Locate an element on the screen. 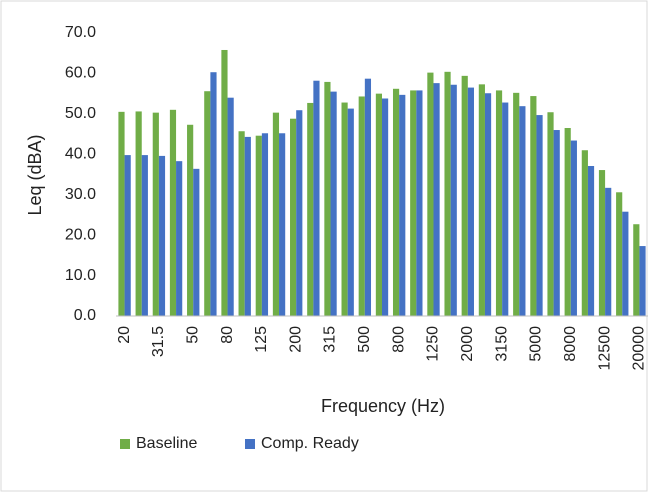  x-tick-label: 50 is located at coordinates (192, 335).